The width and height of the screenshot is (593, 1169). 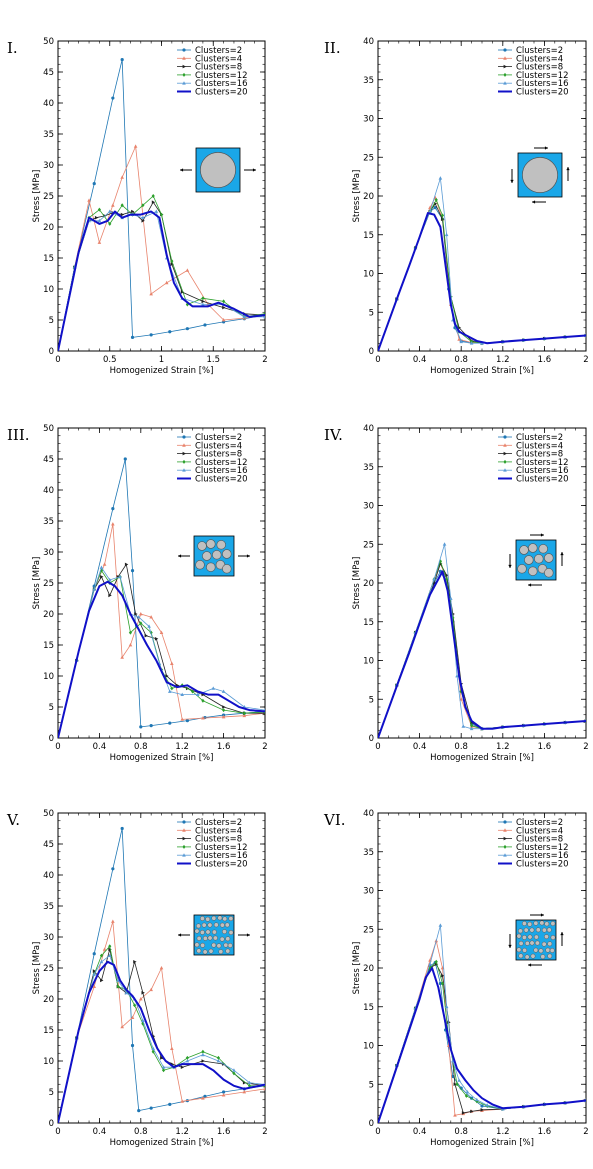 What do you see at coordinates (542, 76) in the screenshot?
I see `legend-entry: Clusters=12` at bounding box center [542, 76].